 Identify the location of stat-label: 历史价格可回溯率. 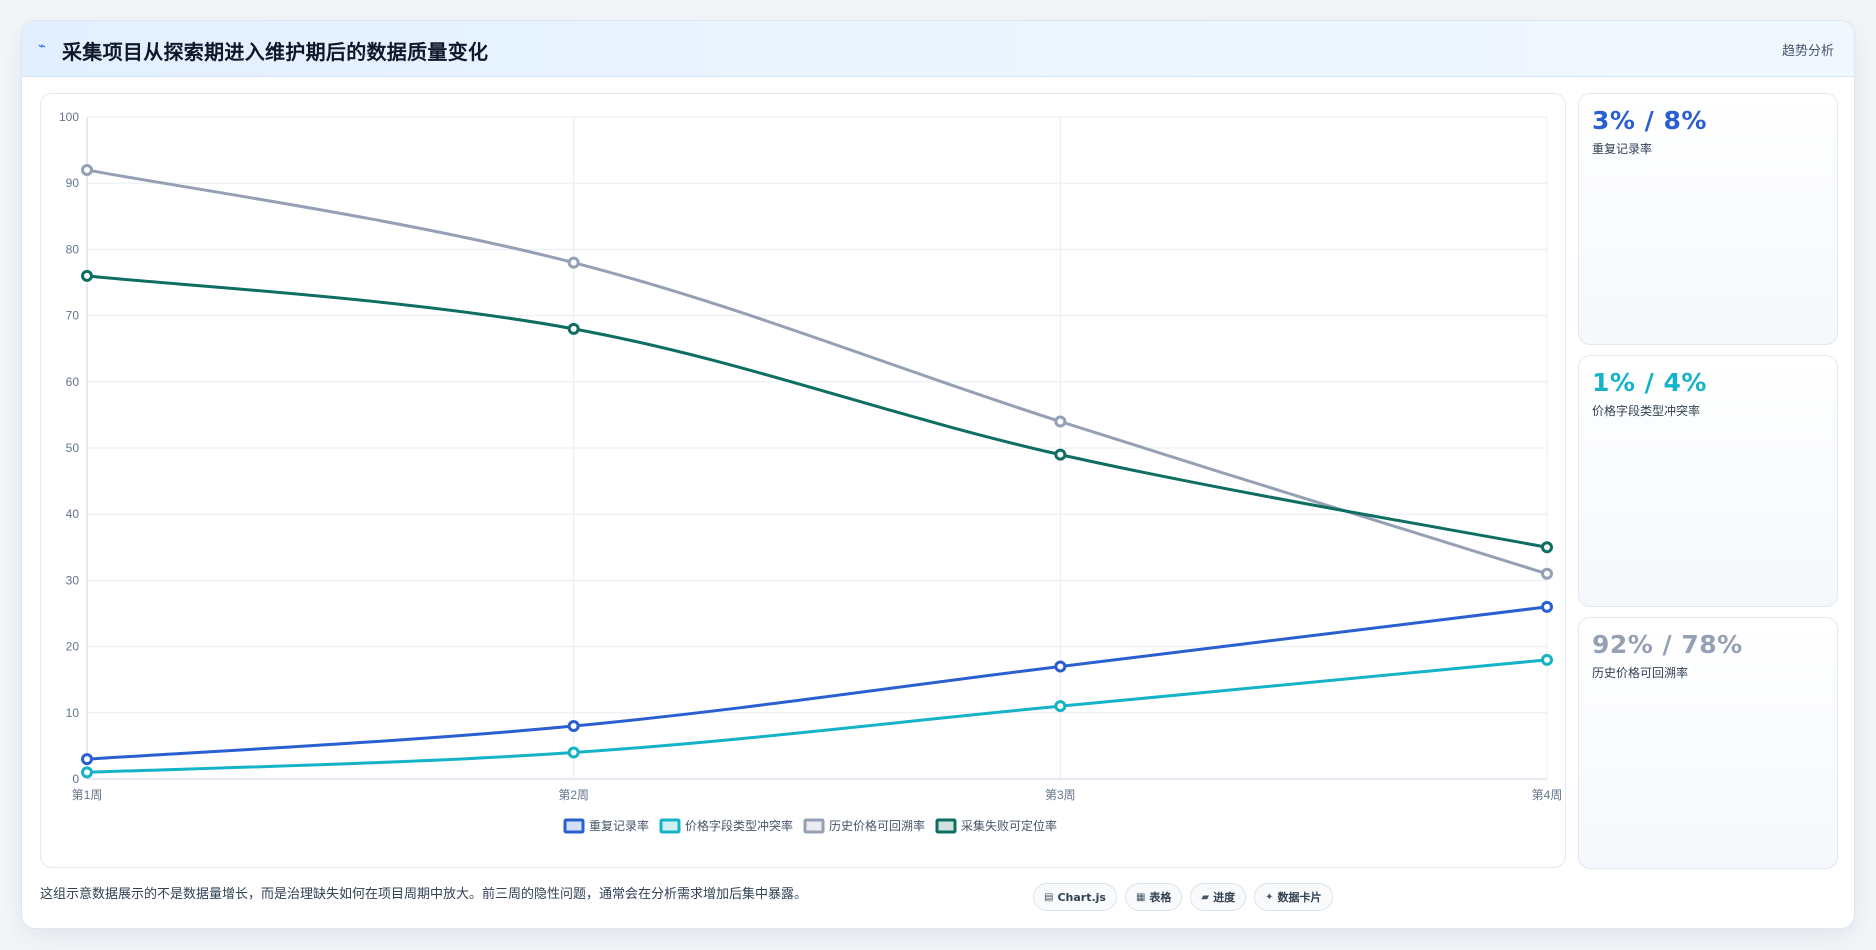
(1640, 673).